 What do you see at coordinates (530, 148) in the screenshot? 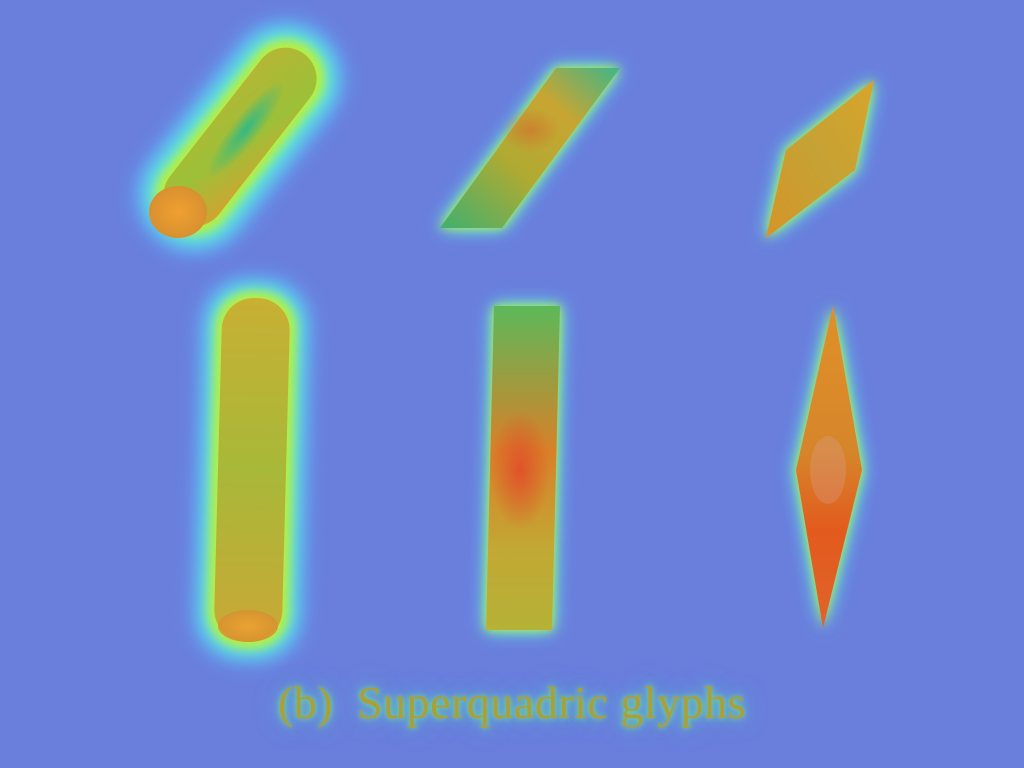
I see `glyph-box-tilted` at bounding box center [530, 148].